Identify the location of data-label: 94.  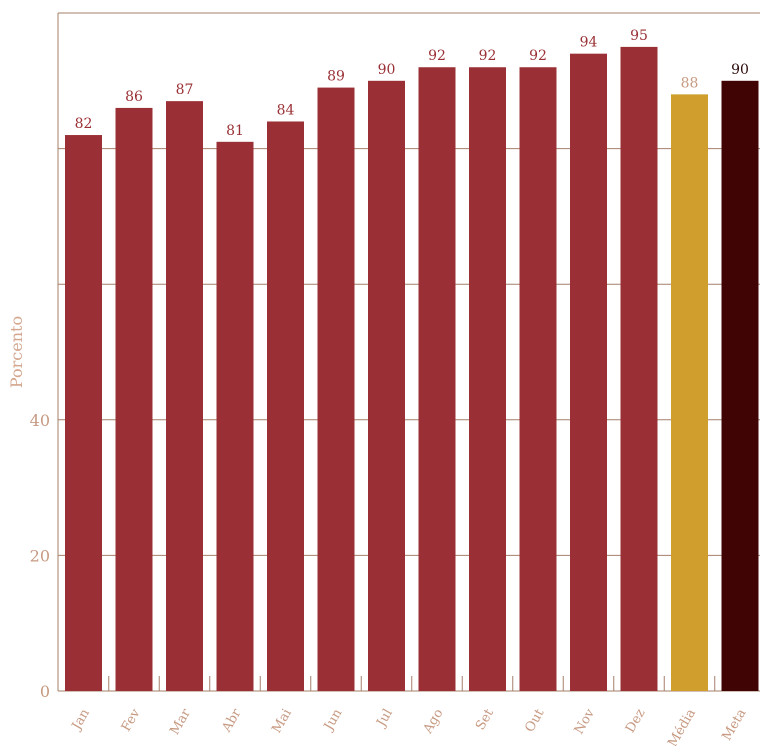
(589, 43).